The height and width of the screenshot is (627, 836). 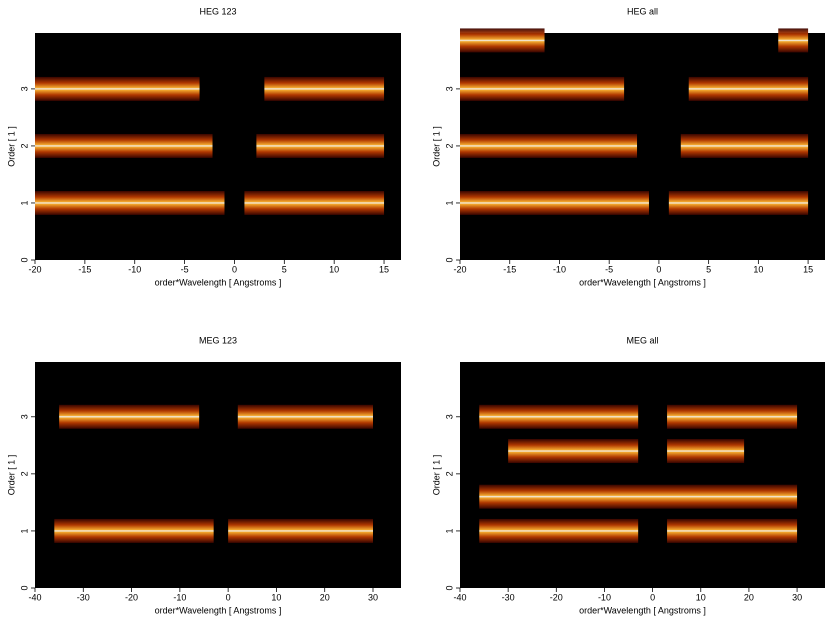 I want to click on panel-title: MEG 123, so click(x=218, y=340).